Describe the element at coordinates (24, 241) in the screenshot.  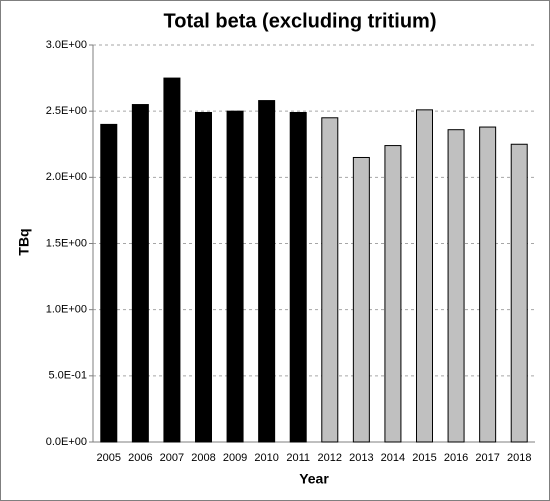
I see `y-axis-label: TBq` at that location.